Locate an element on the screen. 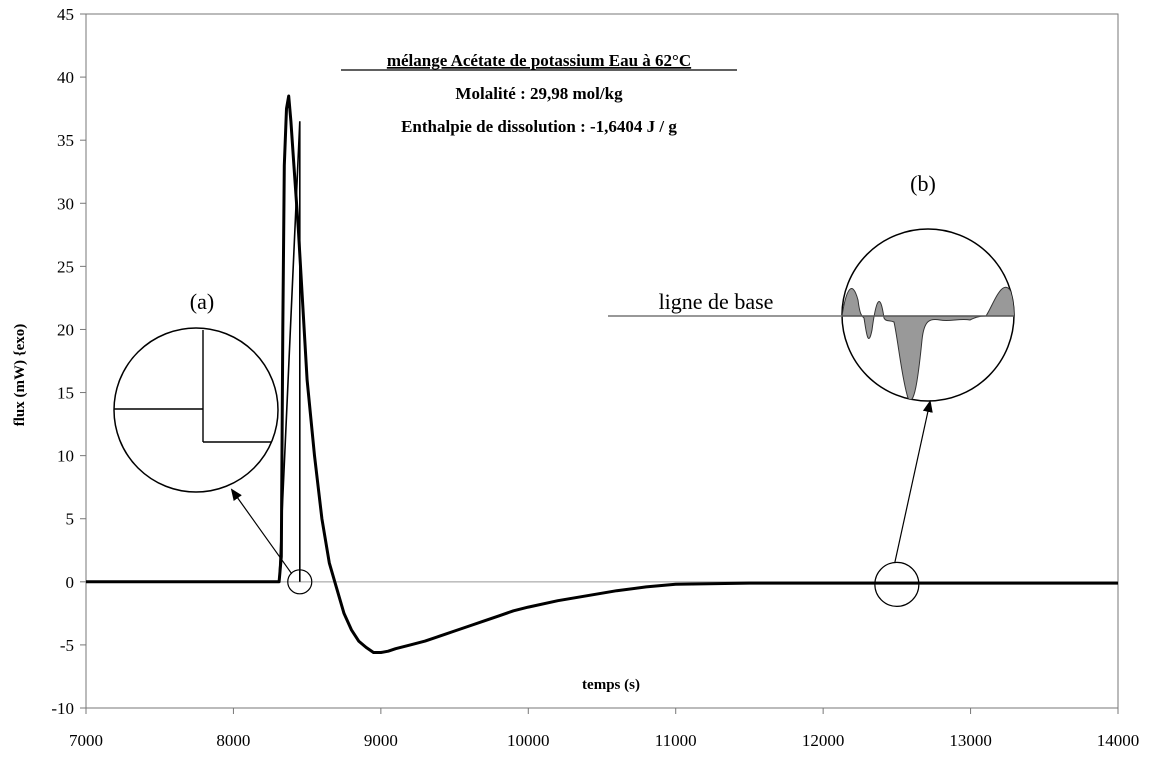 Image resolution: width=1152 pixels, height=760 pixels. y-tick-label: -5 is located at coordinates (67, 645).